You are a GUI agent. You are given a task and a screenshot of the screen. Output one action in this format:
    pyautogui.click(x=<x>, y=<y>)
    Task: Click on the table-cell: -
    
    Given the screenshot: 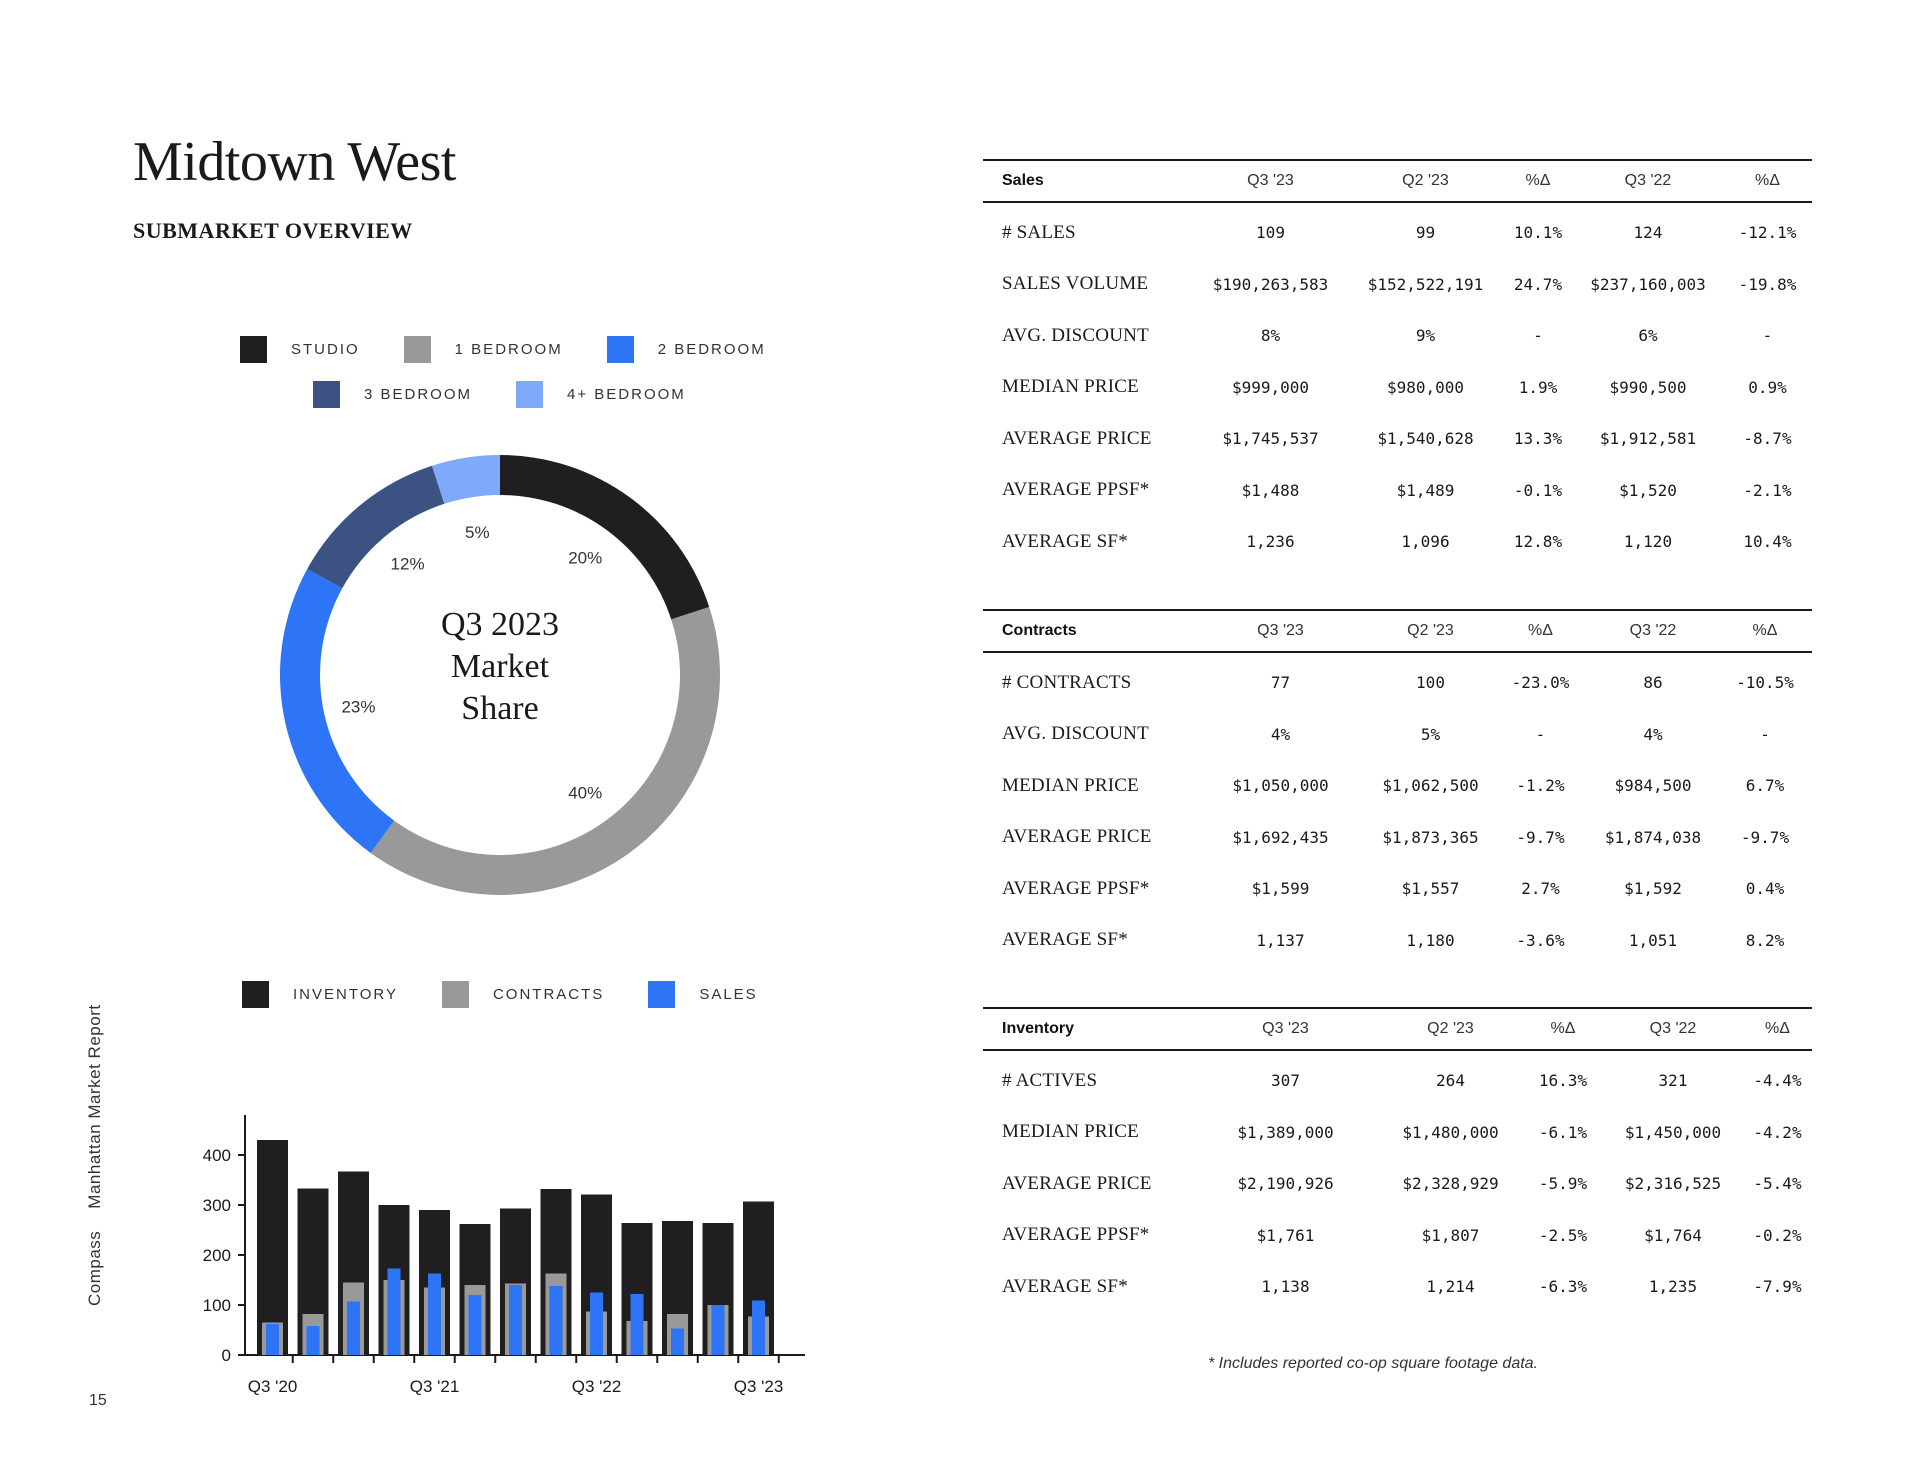 What is the action you would take?
    pyautogui.click(x=1765, y=734)
    